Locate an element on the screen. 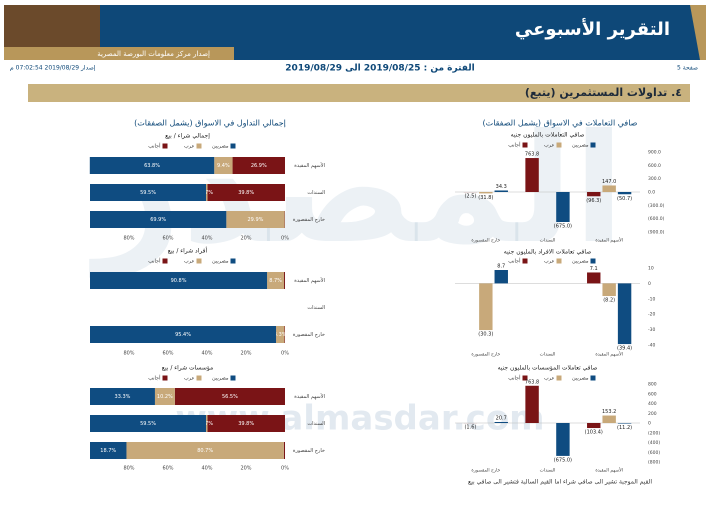 This screenshot has width=720, height=509. x-tick-label: 80% is located at coordinates (128, 239).